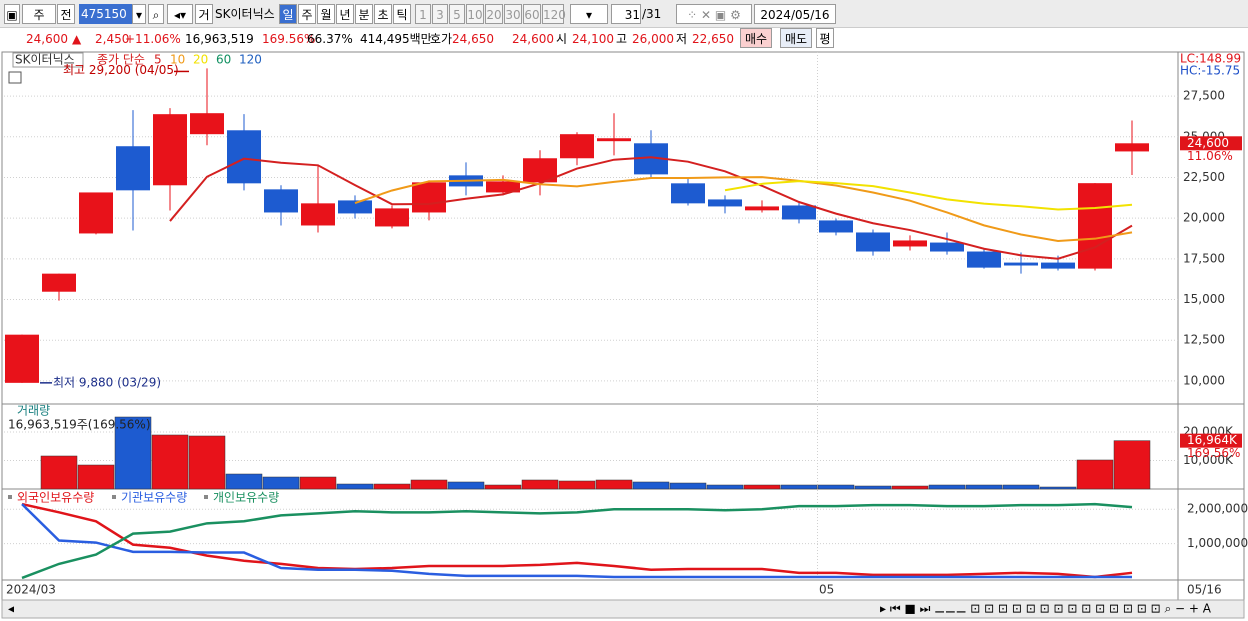 The width and height of the screenshot is (1248, 621). Describe the element at coordinates (12, 14) in the screenshot. I see `icon: ▣` at that location.